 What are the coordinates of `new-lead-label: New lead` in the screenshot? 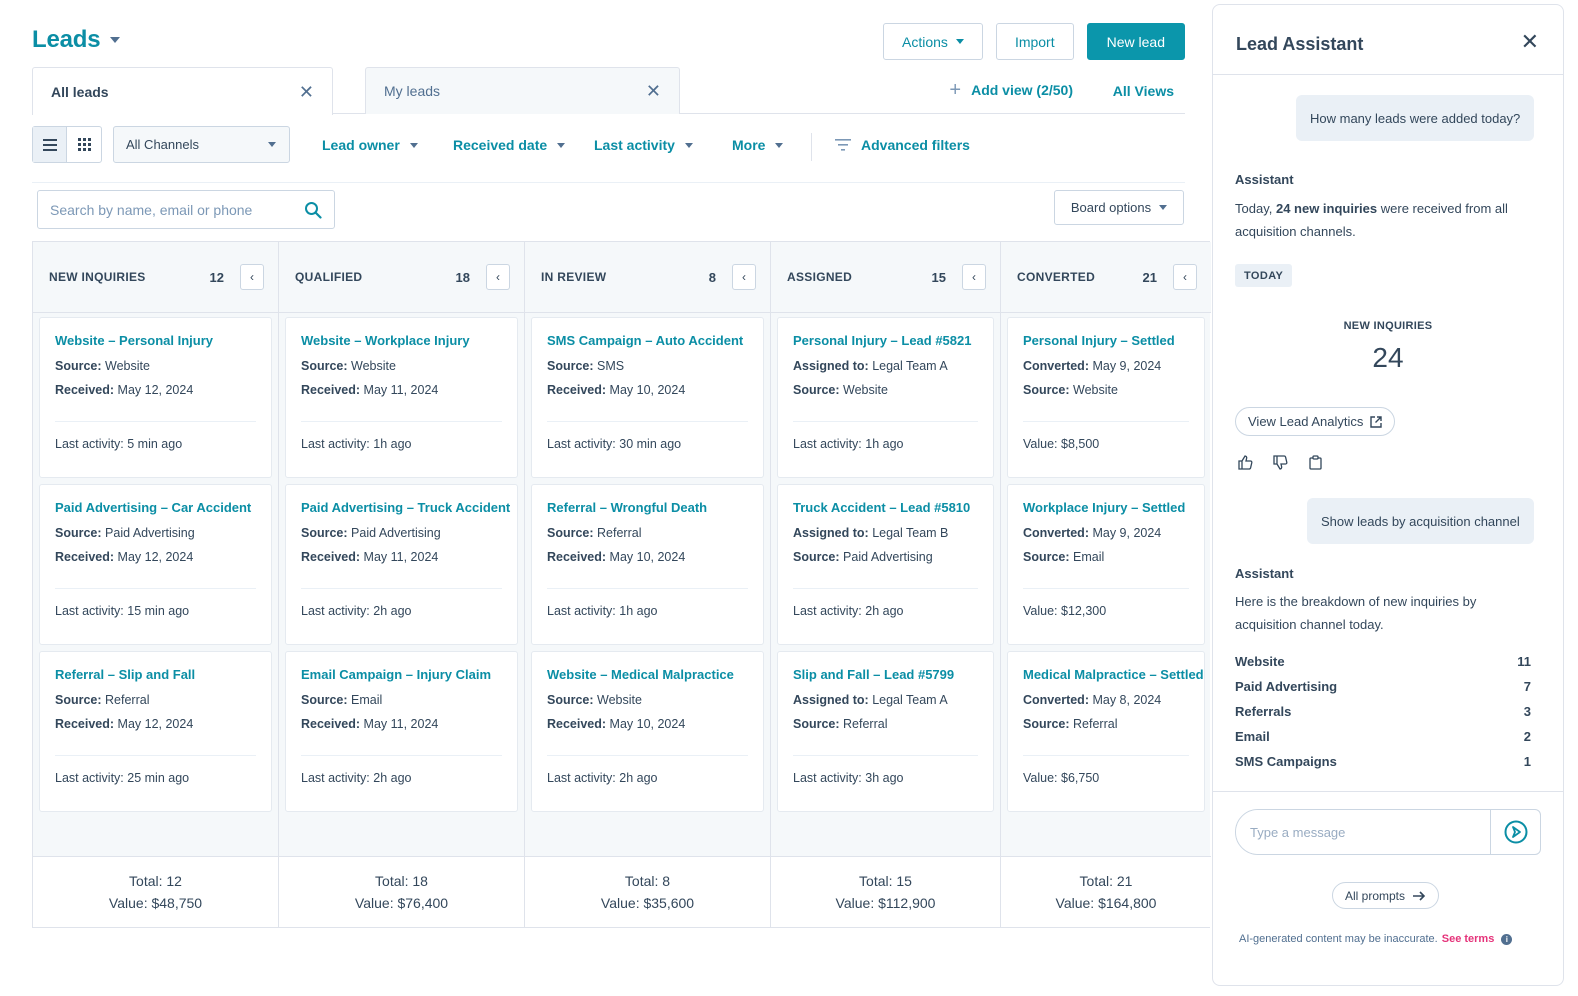 It's located at (1135, 41).